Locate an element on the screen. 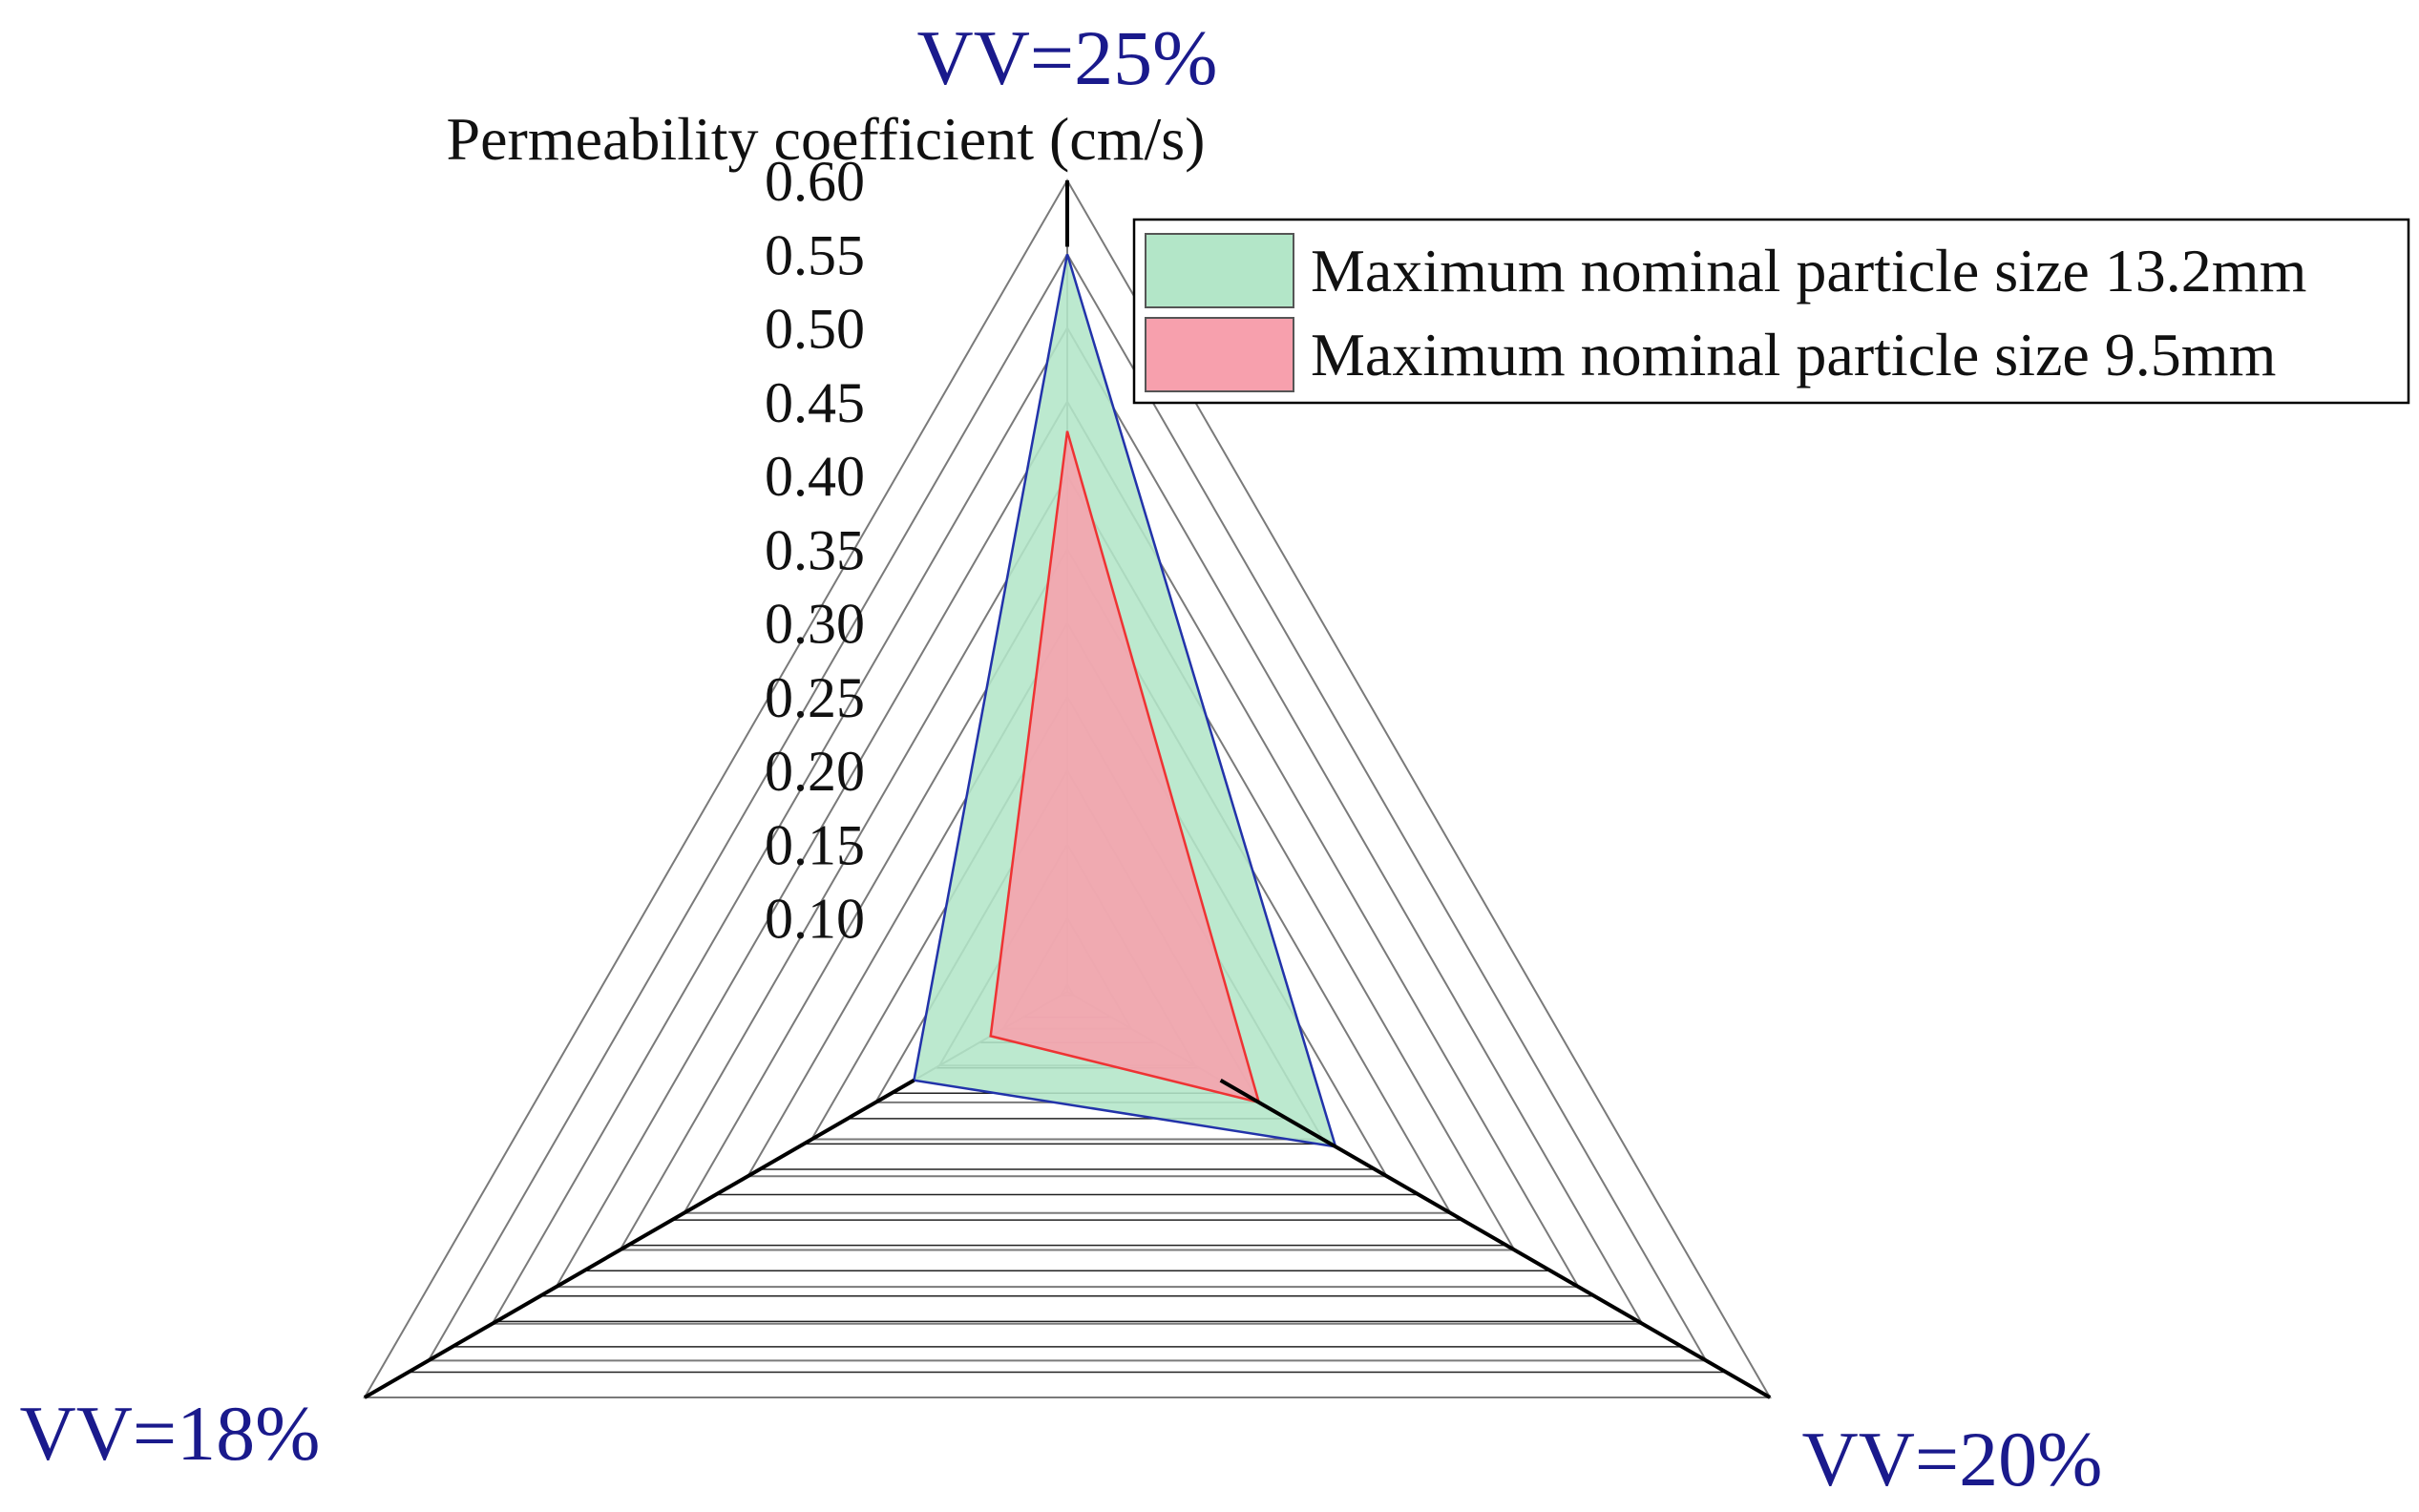 The image size is (2419, 1512). legend-swatch-13-2mm is located at coordinates (1220, 271).